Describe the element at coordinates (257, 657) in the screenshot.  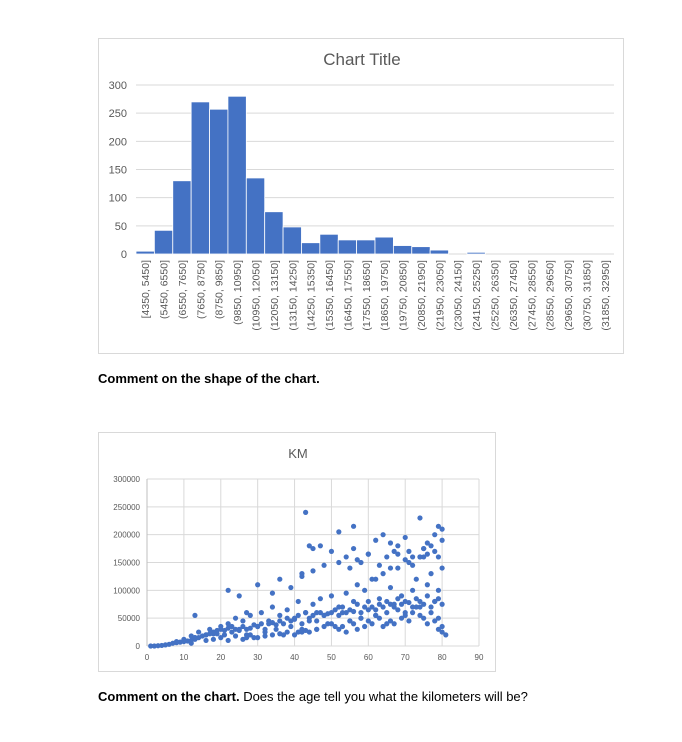
I see `x-tick-label-30: 30` at that location.